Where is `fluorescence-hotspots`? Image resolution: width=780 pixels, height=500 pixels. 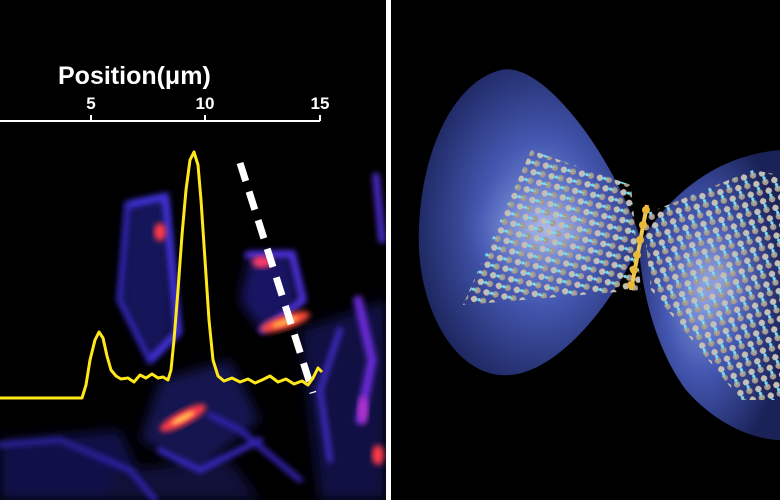
fluorescence-hotspots is located at coordinates (269, 344).